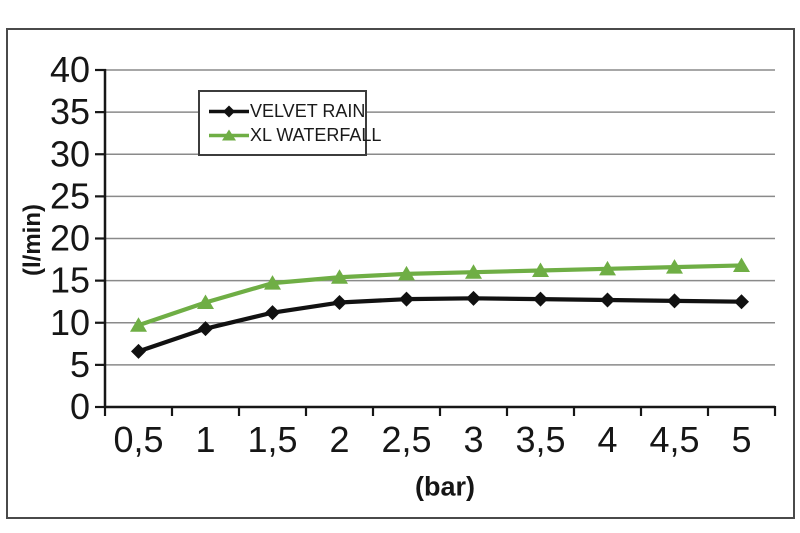 Image resolution: width=800 pixels, height=533 pixels. I want to click on legend-marker-diamond-icon, so click(229, 111).